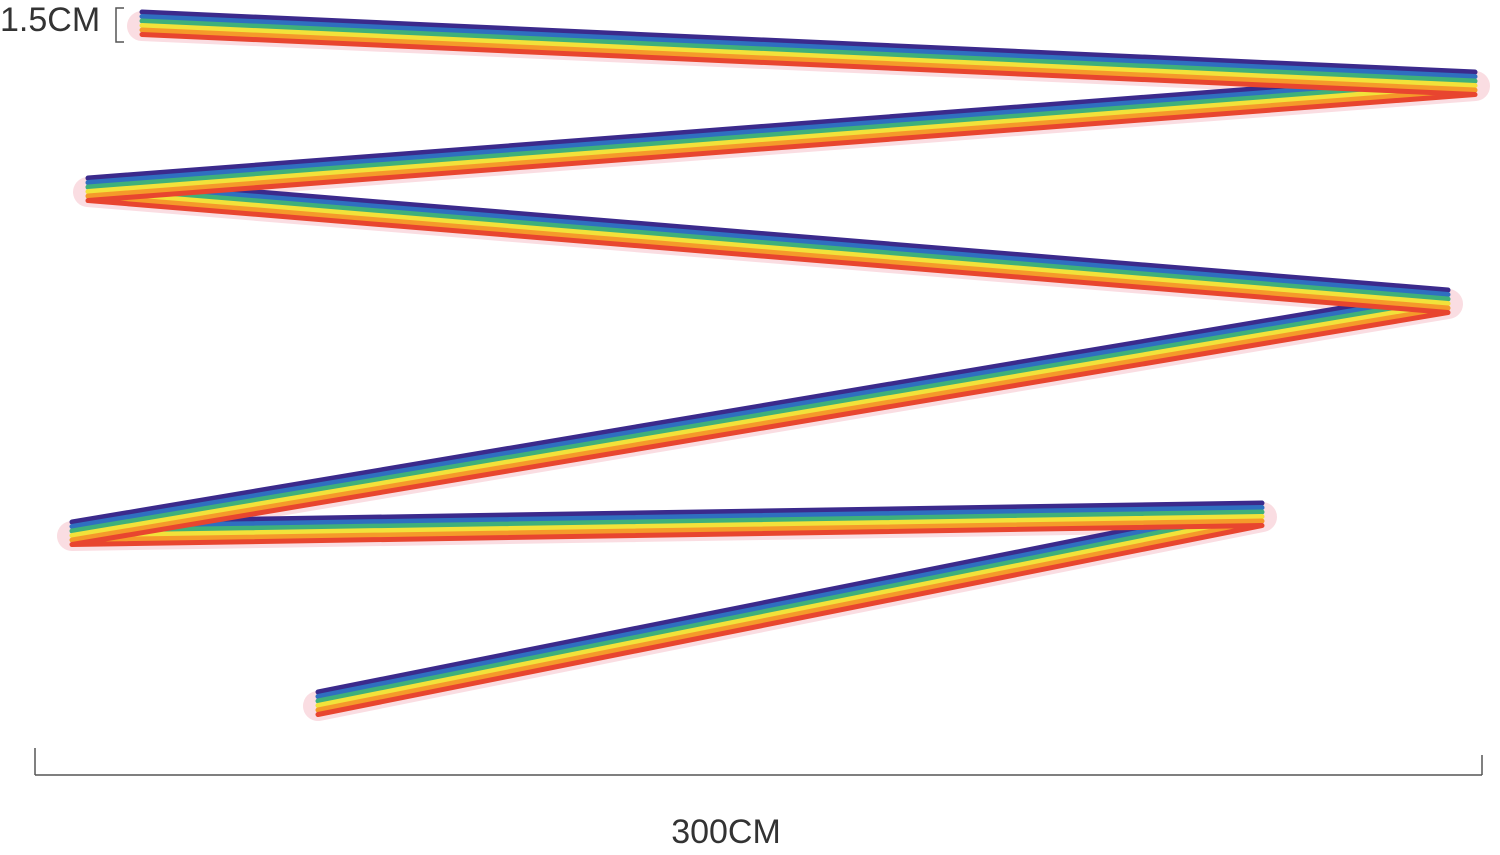 The width and height of the screenshot is (1500, 855). I want to click on length-label: 300CM, so click(726, 832).